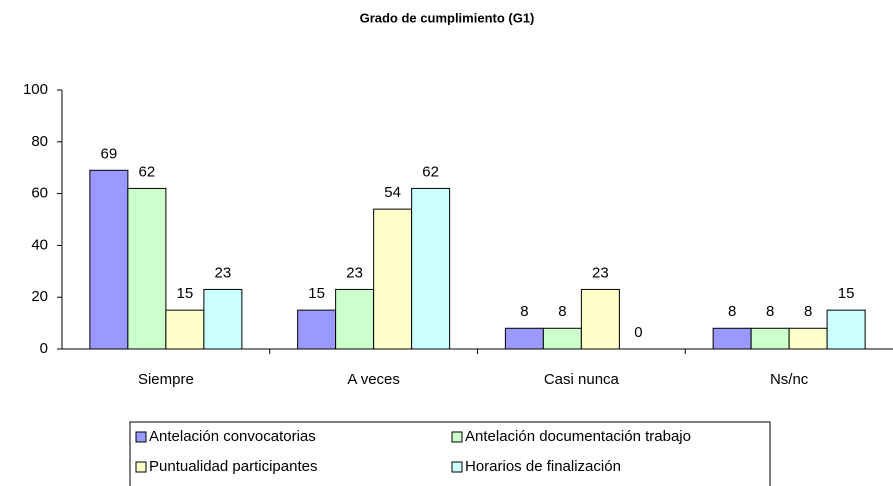  What do you see at coordinates (582, 379) in the screenshot?
I see `x-tick-label: Casi nunca` at bounding box center [582, 379].